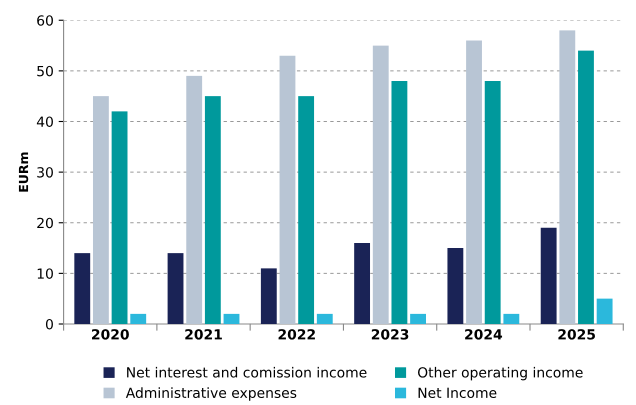 The width and height of the screenshot is (636, 405). I want to click on x-tick-label: 2020, so click(110, 334).